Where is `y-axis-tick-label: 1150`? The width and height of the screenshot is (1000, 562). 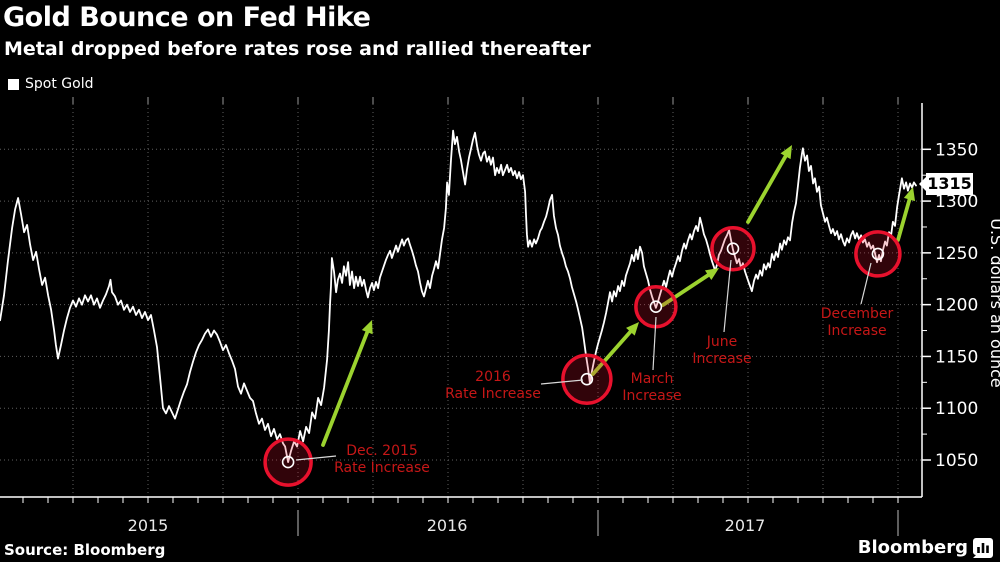 y-axis-tick-label: 1150 is located at coordinates (956, 357).